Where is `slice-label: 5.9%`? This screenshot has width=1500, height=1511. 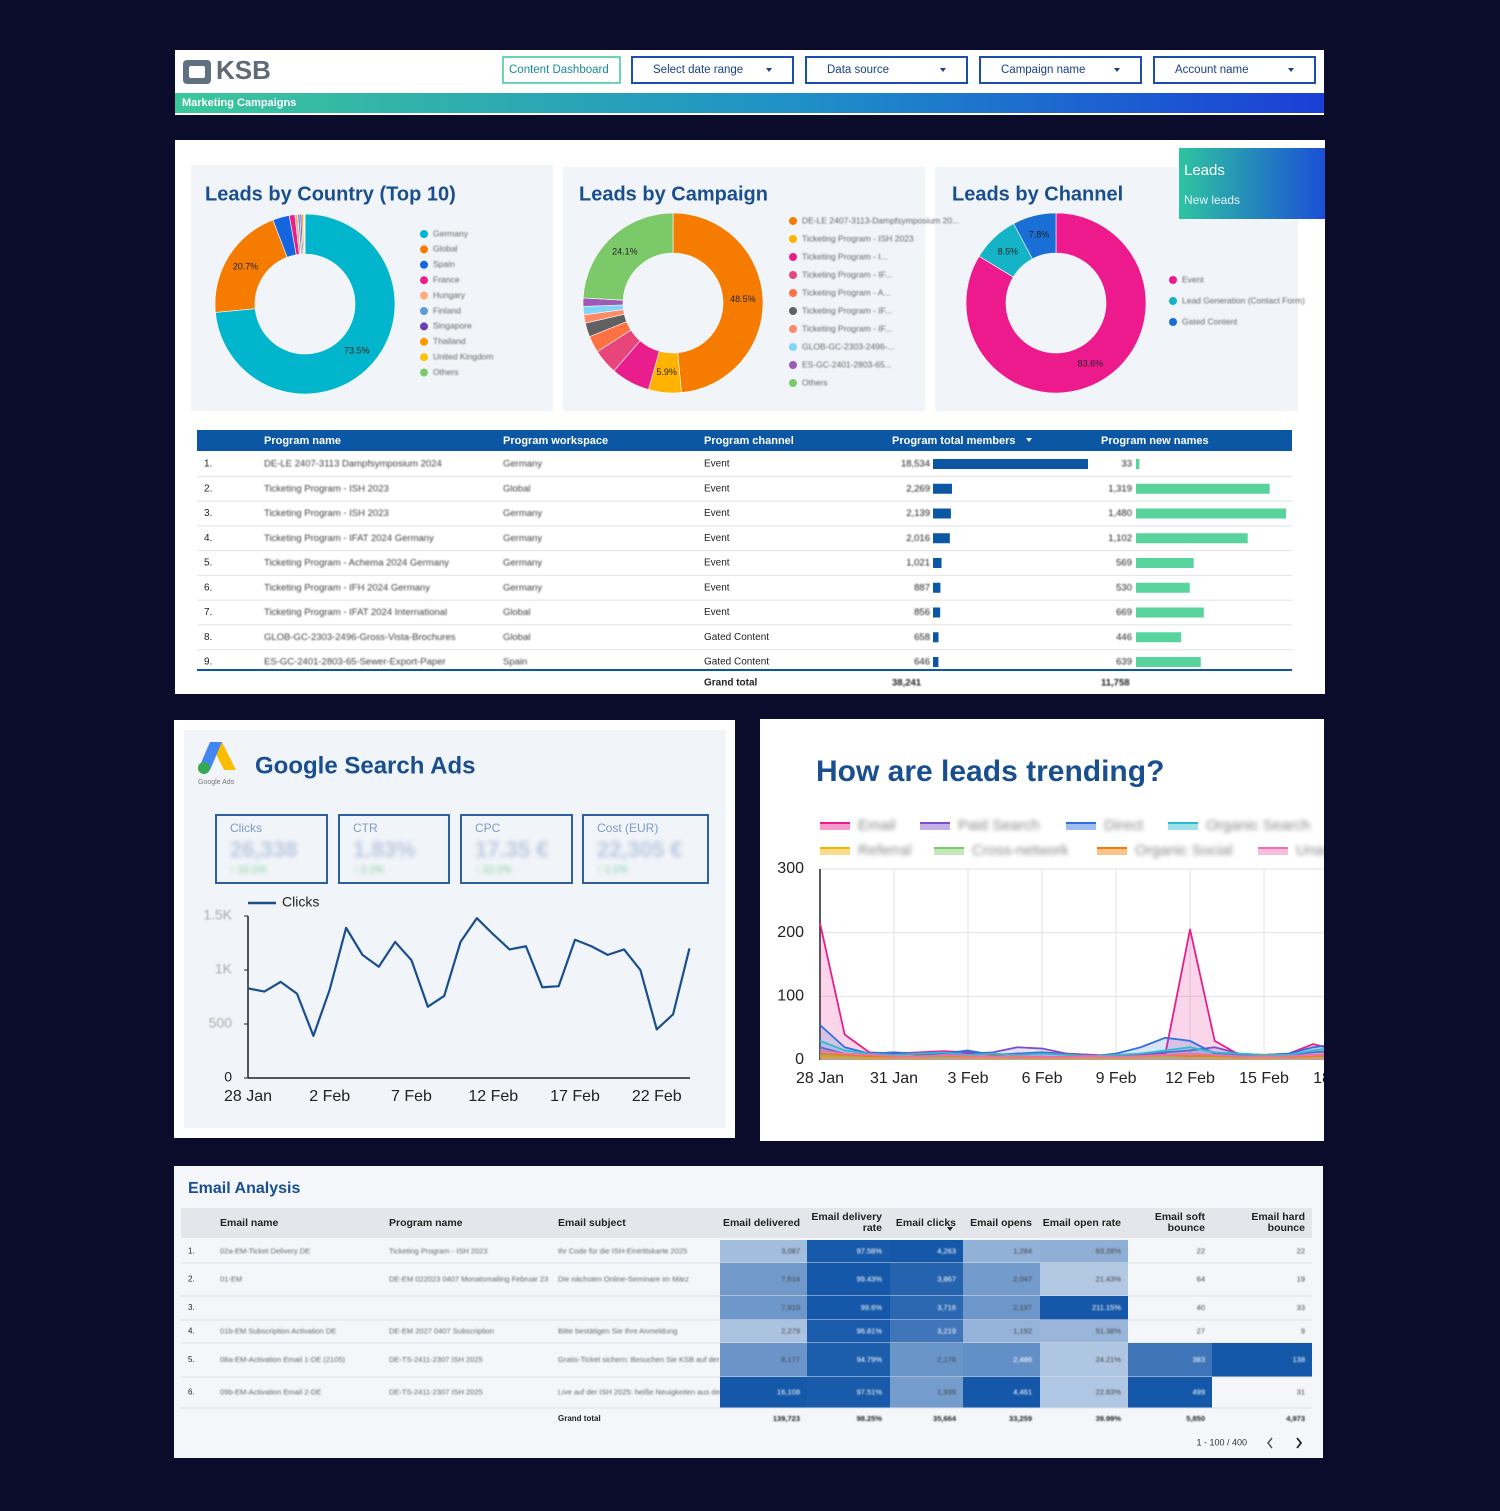 slice-label: 5.9% is located at coordinates (666, 372).